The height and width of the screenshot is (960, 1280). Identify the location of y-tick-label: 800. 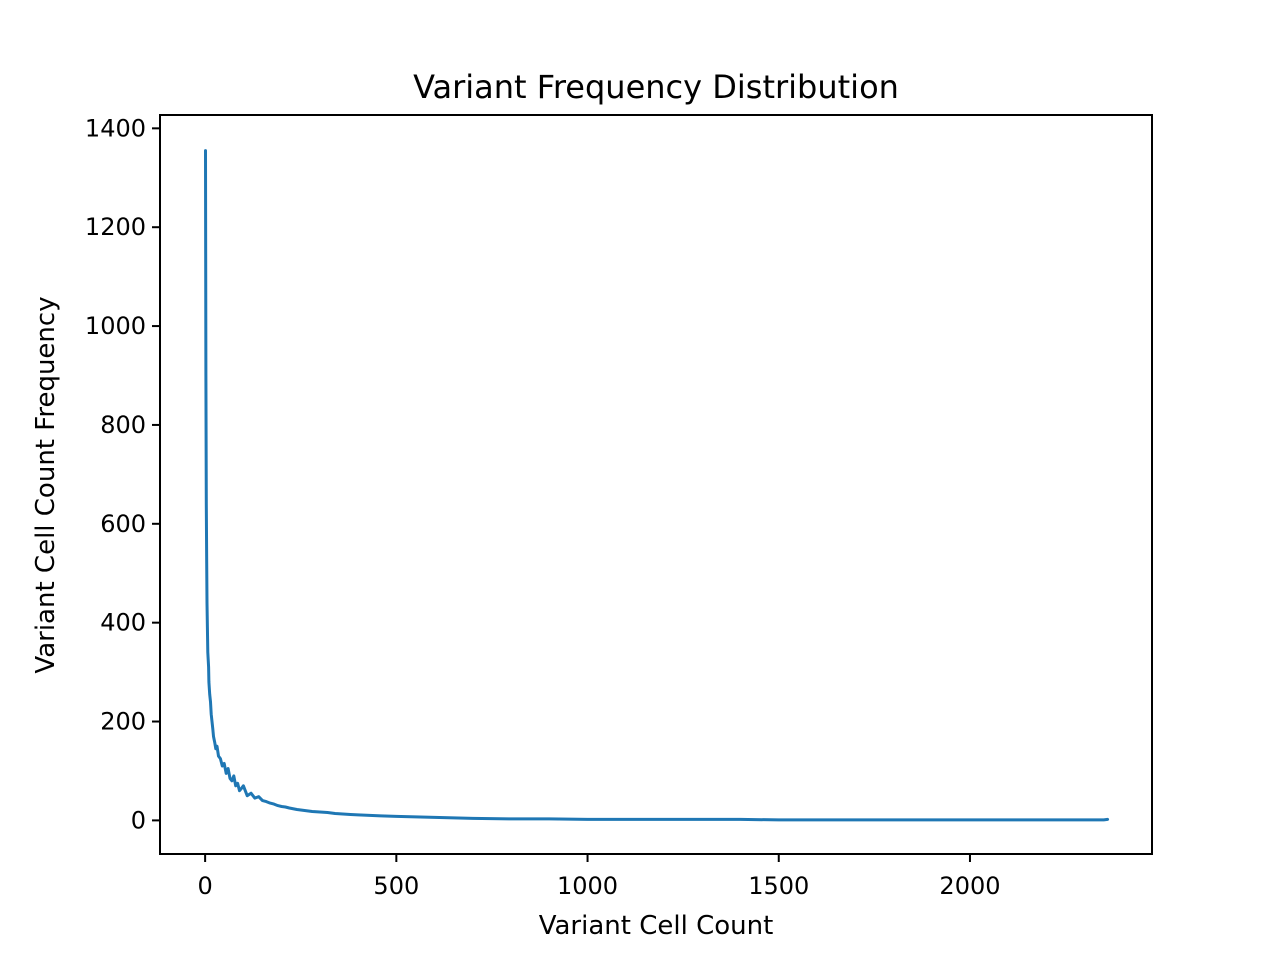
(123, 425).